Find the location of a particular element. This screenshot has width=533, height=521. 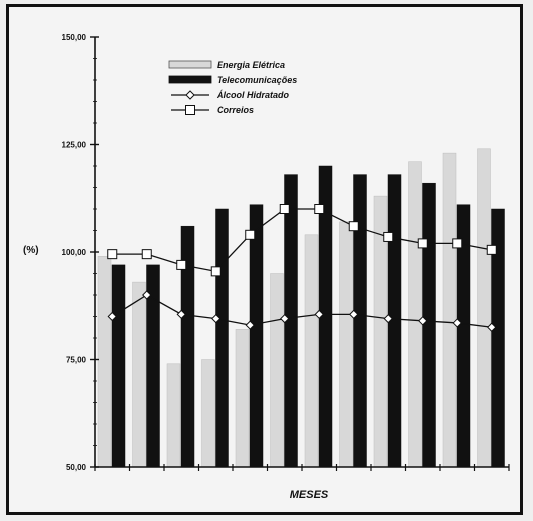

y-tick-label: 50,00 is located at coordinates (76, 467).